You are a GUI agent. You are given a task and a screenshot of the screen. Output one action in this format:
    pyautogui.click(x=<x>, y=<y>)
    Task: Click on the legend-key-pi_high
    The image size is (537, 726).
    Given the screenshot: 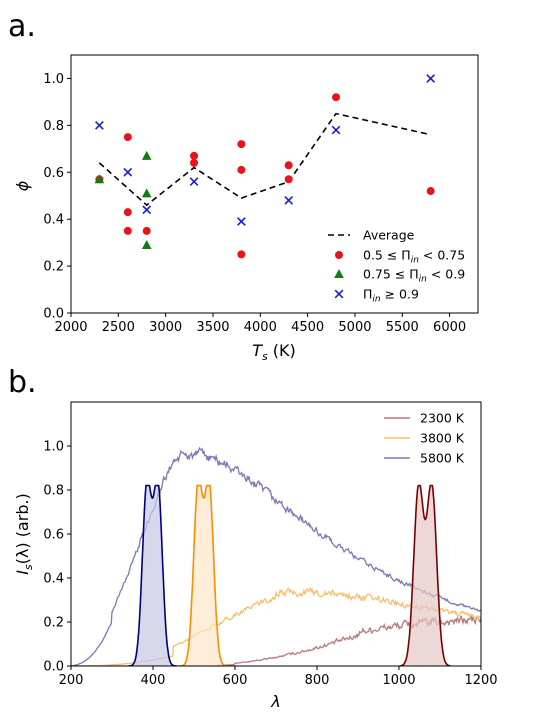 What is the action you would take?
    pyautogui.click(x=339, y=294)
    